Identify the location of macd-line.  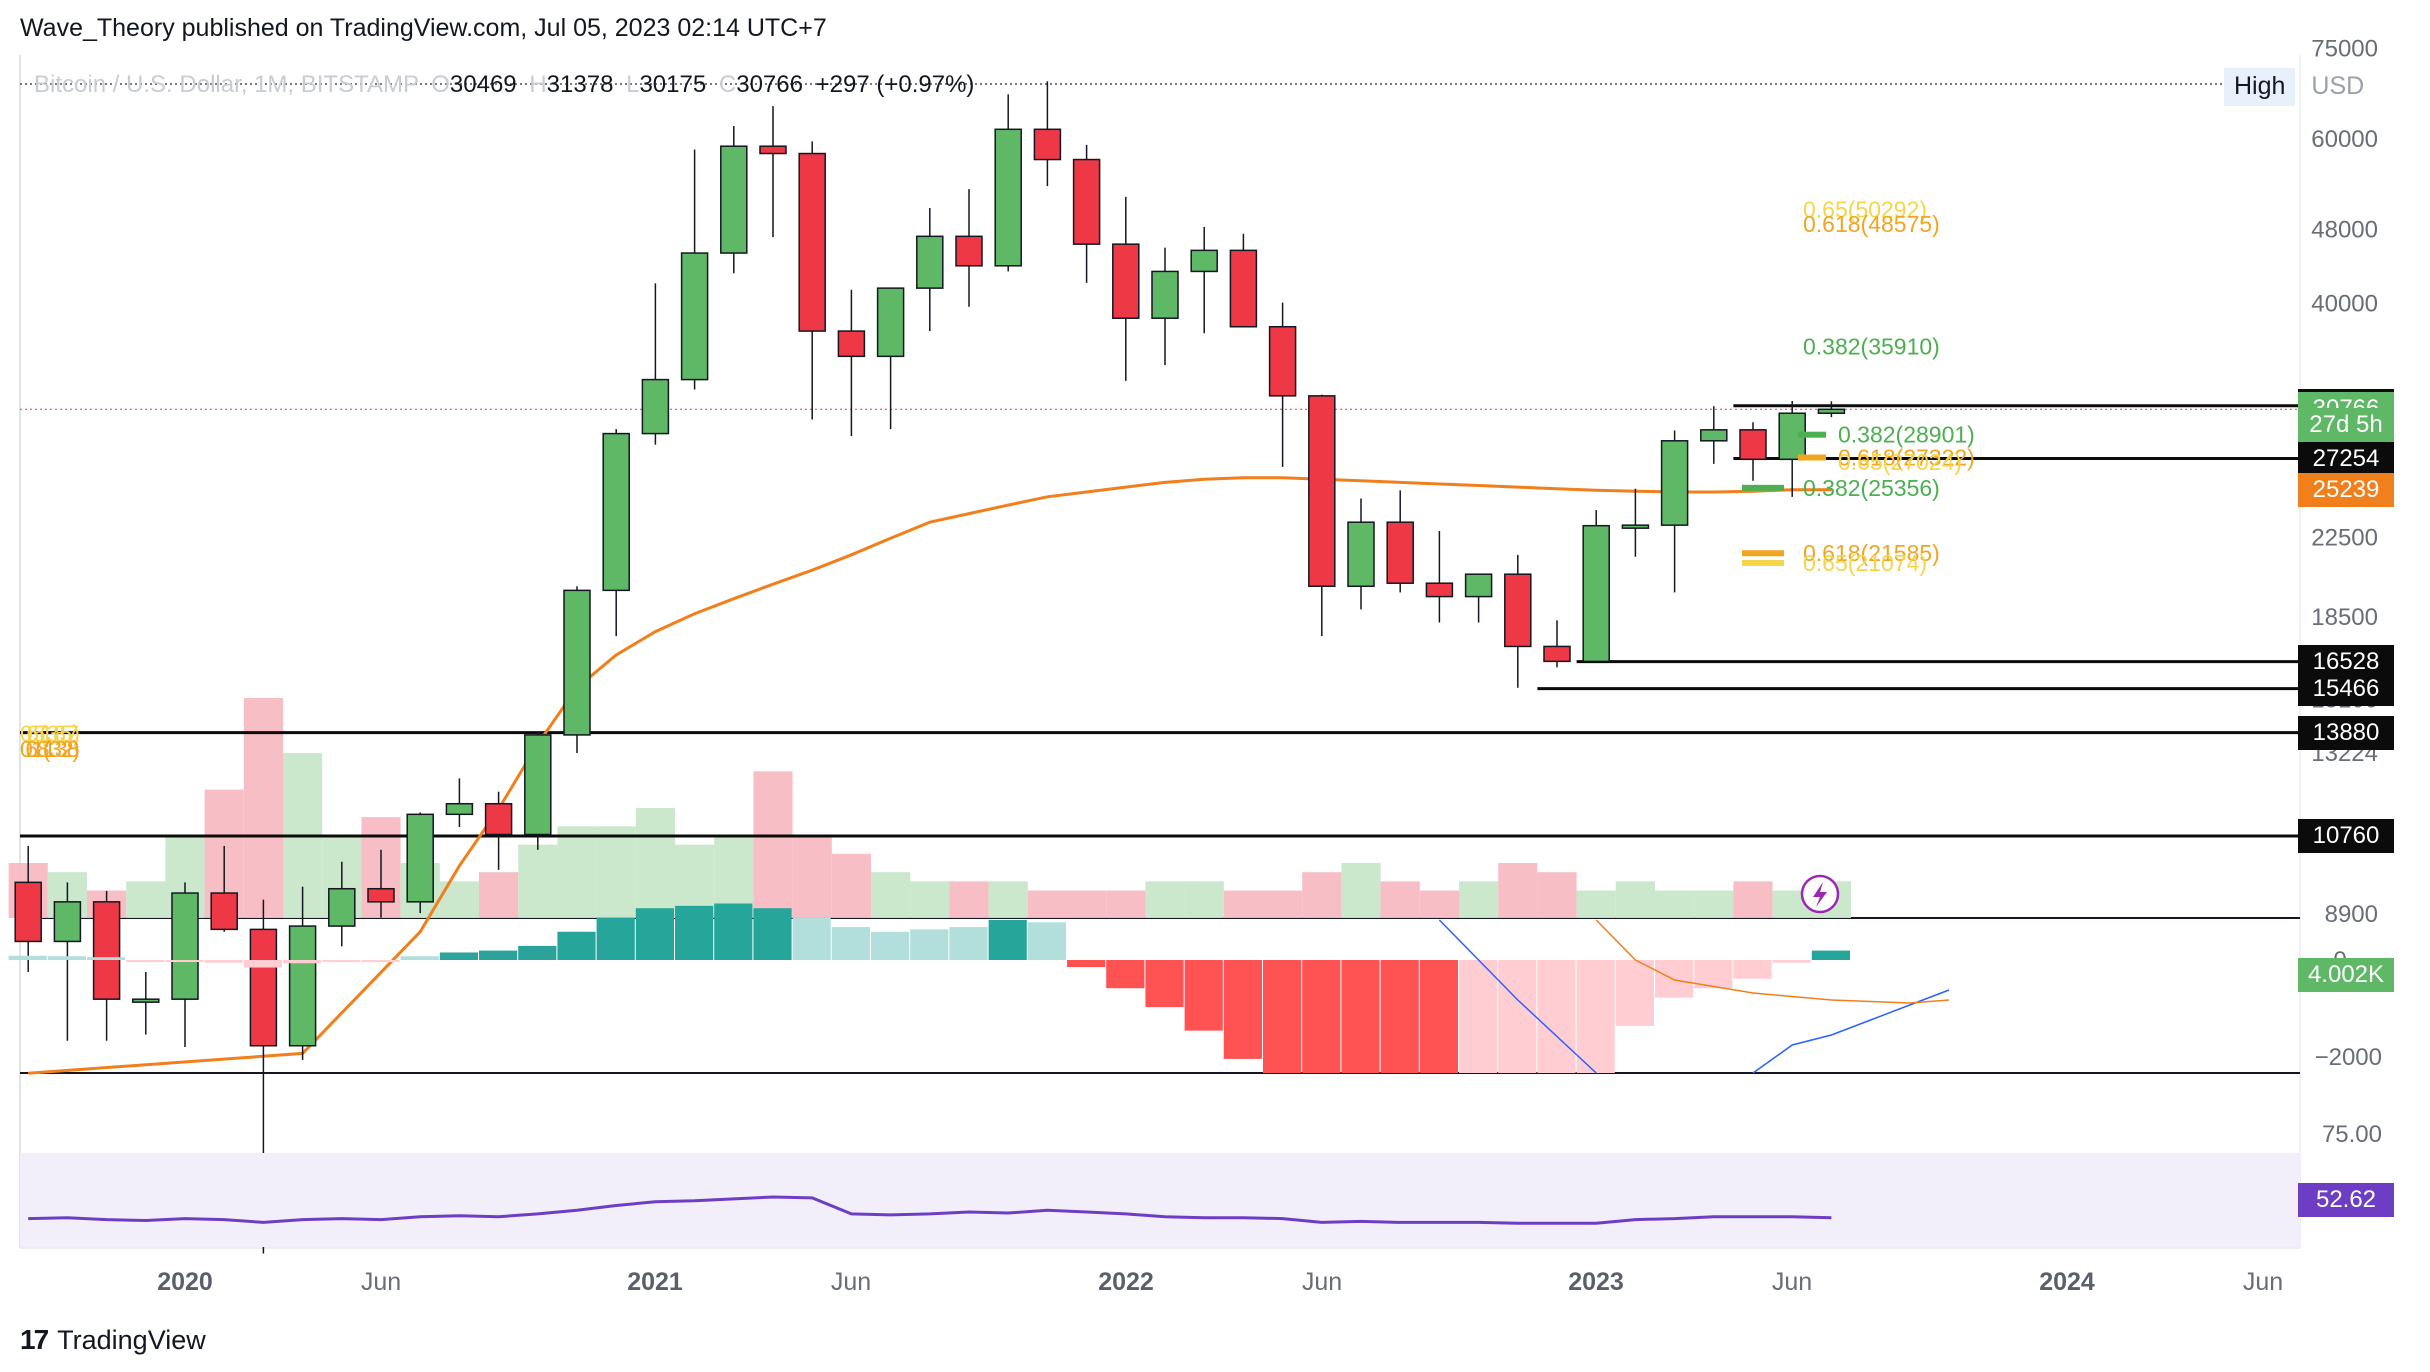
(1517, 996).